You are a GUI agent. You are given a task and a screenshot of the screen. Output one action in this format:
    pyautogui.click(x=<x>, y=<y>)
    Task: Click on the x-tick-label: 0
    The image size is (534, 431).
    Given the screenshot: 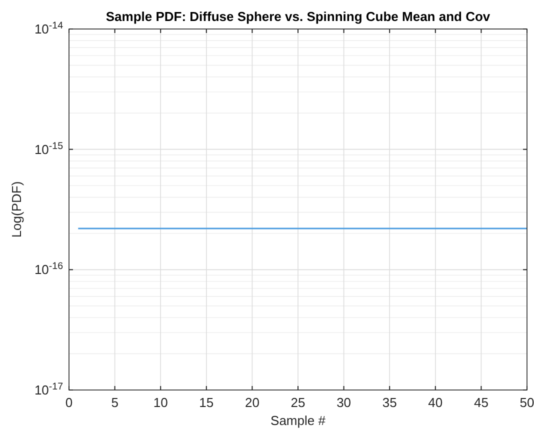 What is the action you would take?
    pyautogui.click(x=69, y=402)
    